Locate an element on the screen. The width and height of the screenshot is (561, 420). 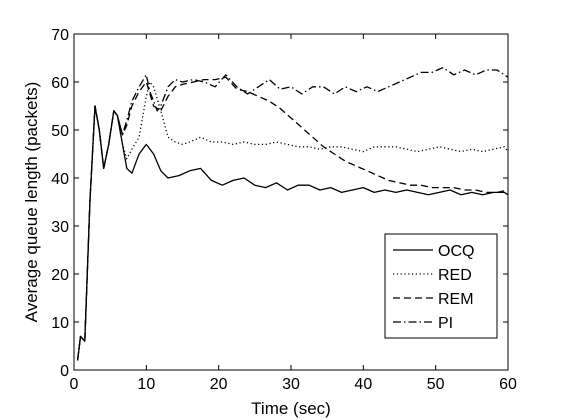
x-tick-label: 50 is located at coordinates (436, 384).